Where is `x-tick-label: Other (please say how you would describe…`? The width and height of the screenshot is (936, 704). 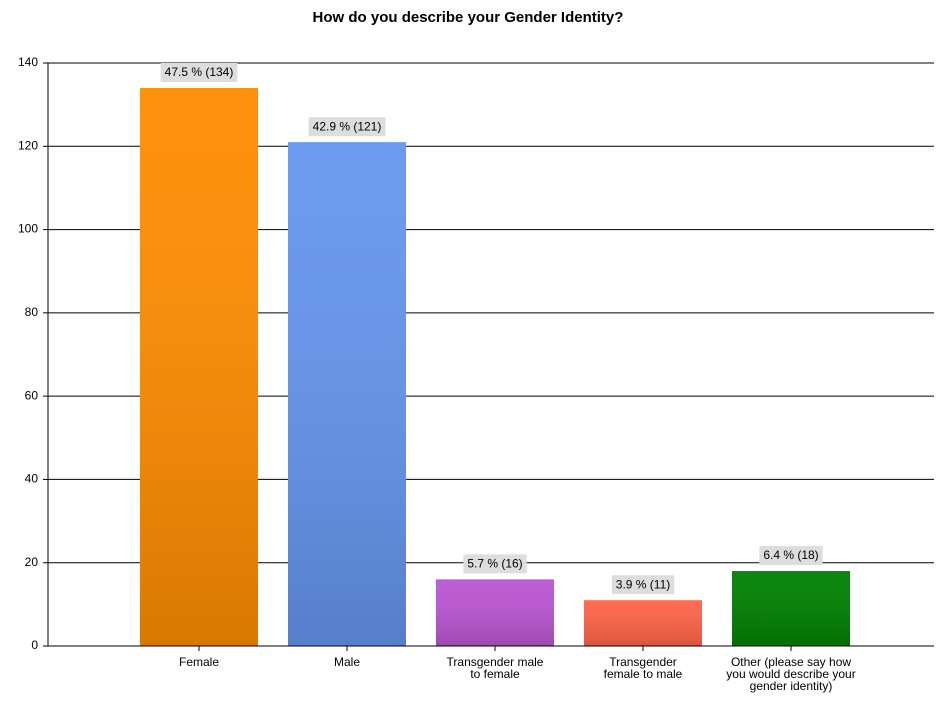 x-tick-label: Other (please say how you would describe… is located at coordinates (791, 674).